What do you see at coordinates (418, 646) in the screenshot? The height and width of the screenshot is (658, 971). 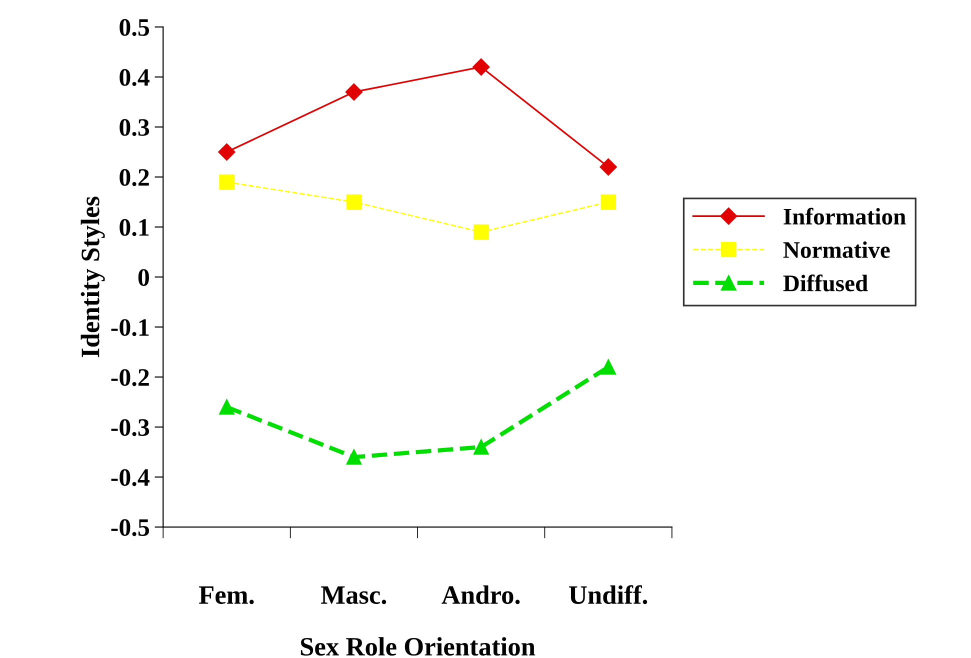 I see `x-axis-title: Sex Role Orientation` at bounding box center [418, 646].